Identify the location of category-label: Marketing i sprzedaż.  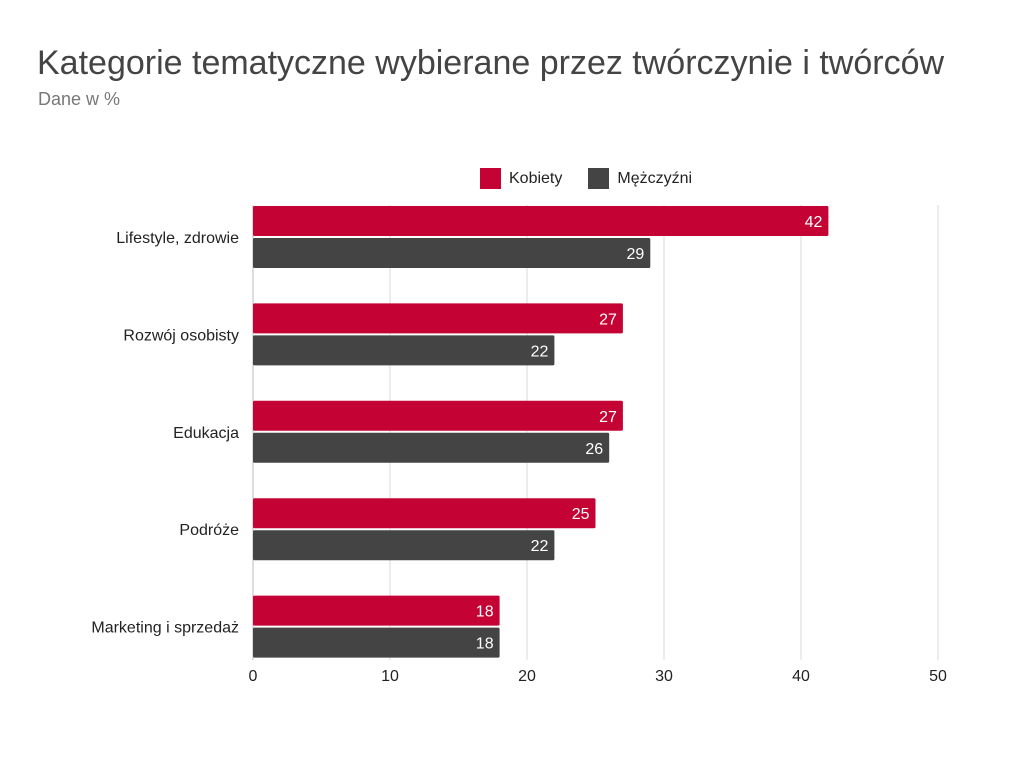
(165, 628).